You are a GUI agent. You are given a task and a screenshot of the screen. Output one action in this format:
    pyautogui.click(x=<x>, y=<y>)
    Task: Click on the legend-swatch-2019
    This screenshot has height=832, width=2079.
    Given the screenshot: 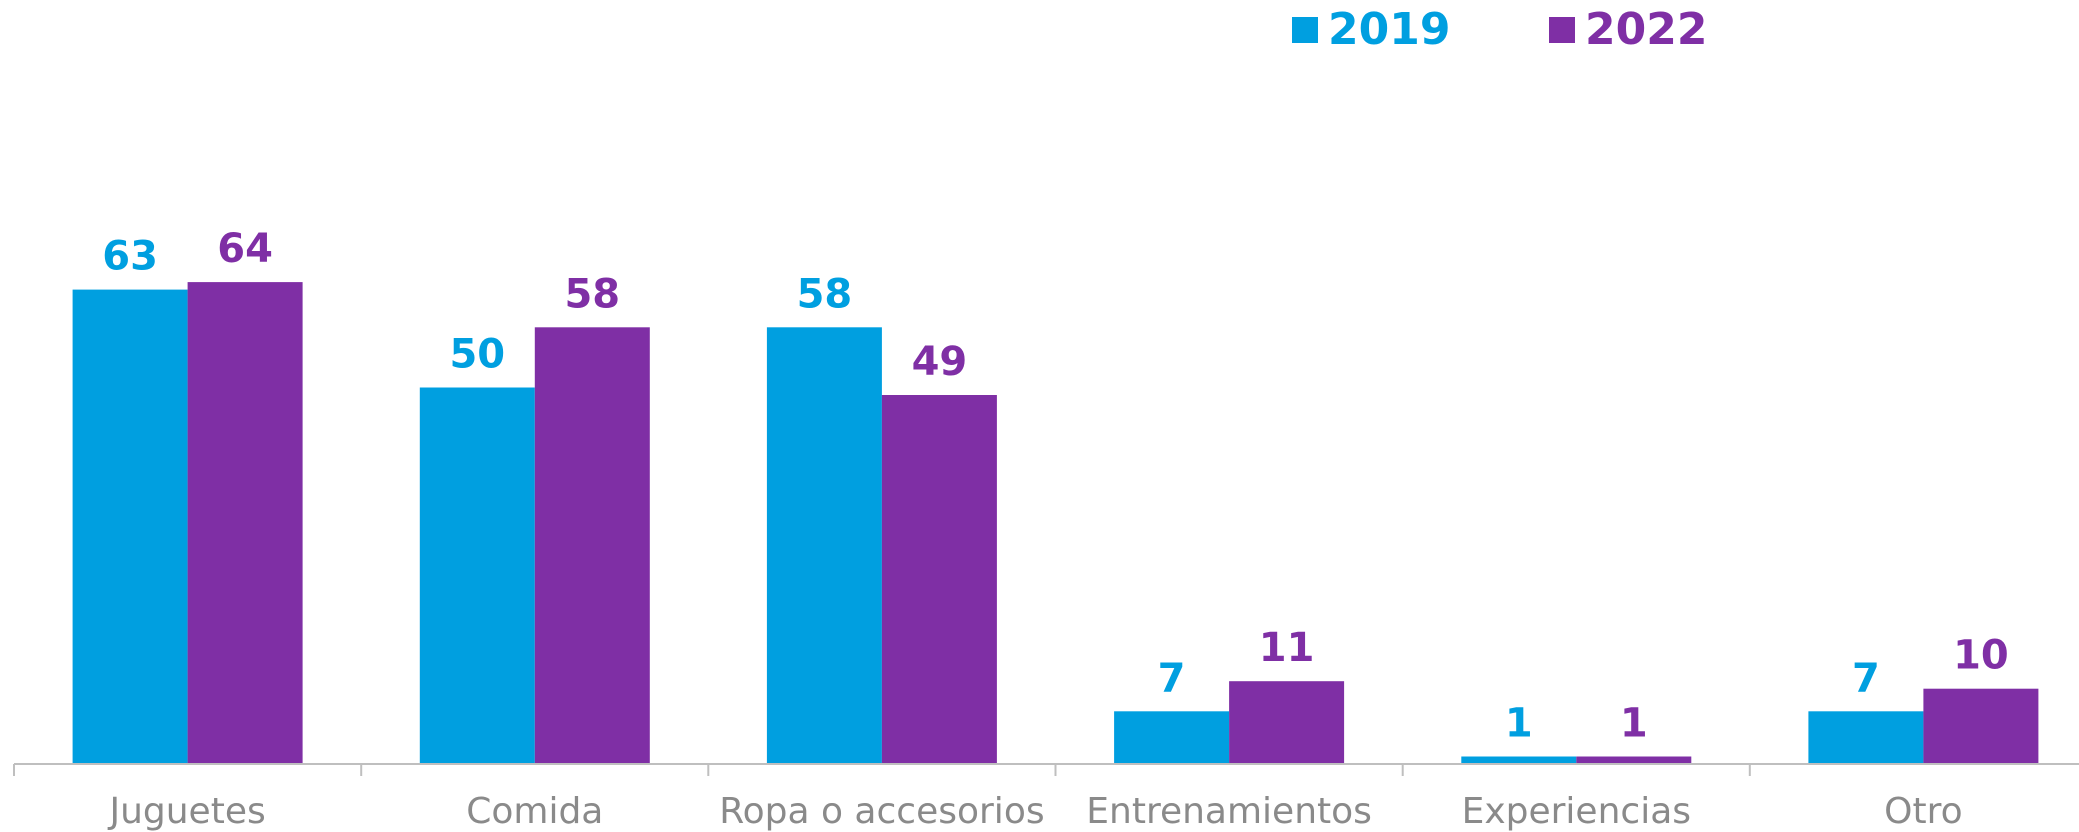 What is the action you would take?
    pyautogui.click(x=1305, y=29)
    